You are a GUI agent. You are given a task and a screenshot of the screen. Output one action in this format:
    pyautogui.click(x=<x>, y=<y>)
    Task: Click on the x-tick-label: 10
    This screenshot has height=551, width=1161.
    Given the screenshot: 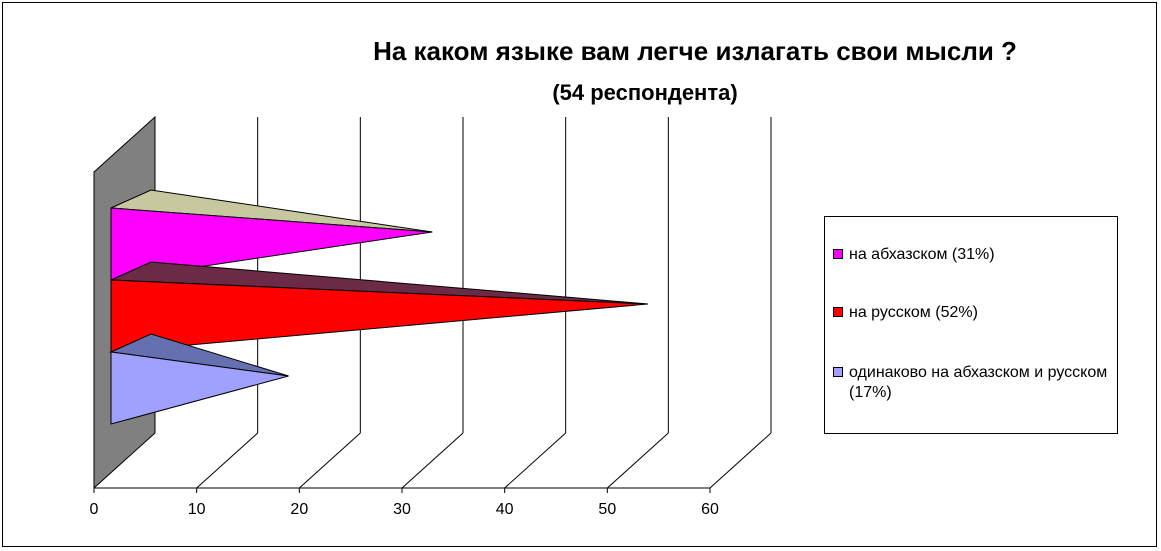 What is the action you would take?
    pyautogui.click(x=197, y=509)
    